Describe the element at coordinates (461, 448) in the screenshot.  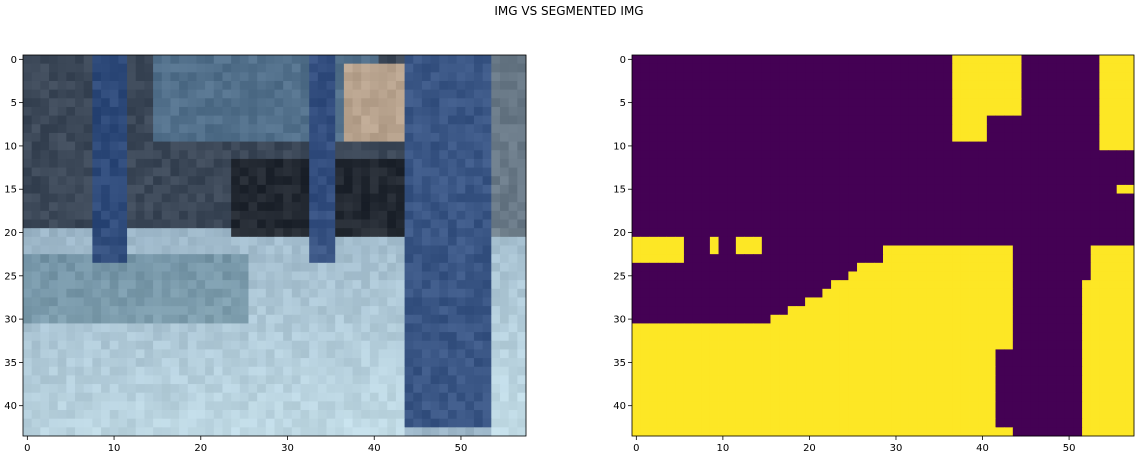
I see `x-tick-label: 50` at that location.